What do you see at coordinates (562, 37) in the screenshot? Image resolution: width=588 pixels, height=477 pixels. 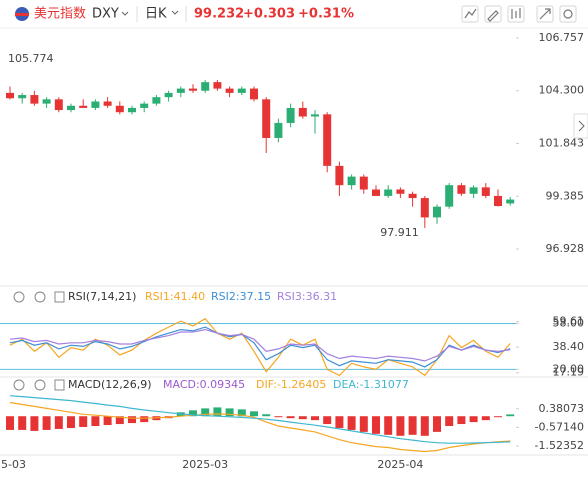 I see `y-tick-label: 106.757` at bounding box center [562, 37].